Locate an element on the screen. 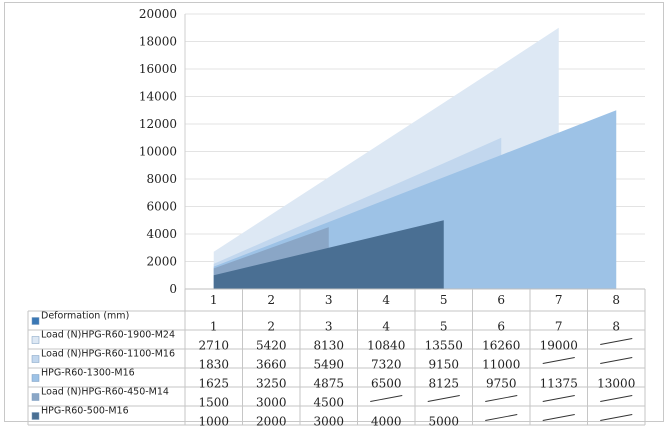 Image resolution: width=671 pixels, height=427 pixels. table-cell-value: 5000 is located at coordinates (443, 421).